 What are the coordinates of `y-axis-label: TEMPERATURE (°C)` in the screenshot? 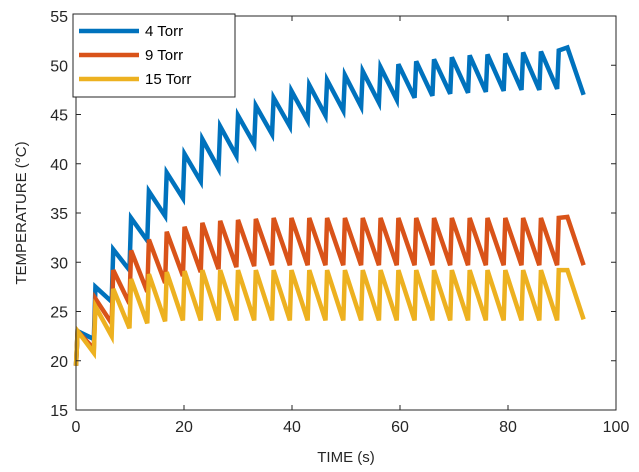 It's located at (21, 212).